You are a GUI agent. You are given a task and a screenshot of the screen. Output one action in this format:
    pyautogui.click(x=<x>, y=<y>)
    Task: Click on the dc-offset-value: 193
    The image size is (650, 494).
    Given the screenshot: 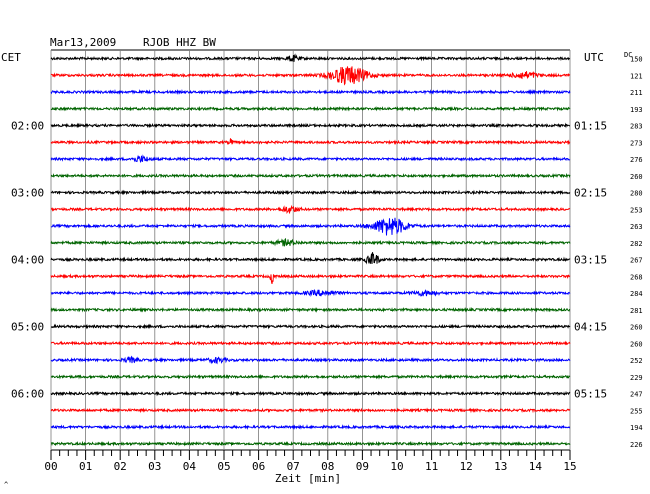 What is the action you would take?
    pyautogui.click(x=636, y=110)
    